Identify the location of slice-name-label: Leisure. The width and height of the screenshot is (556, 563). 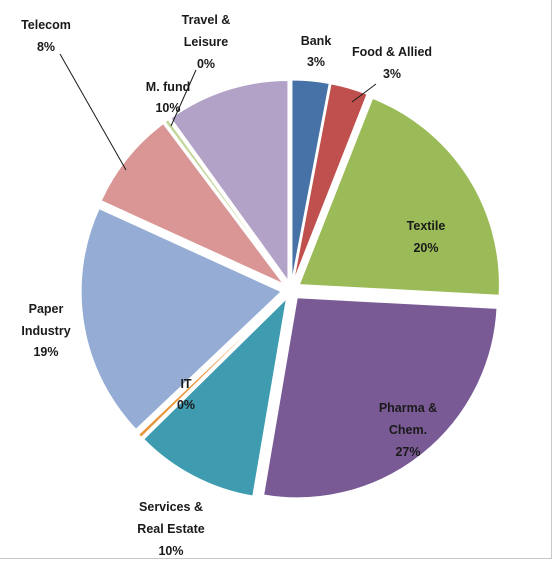
(206, 42).